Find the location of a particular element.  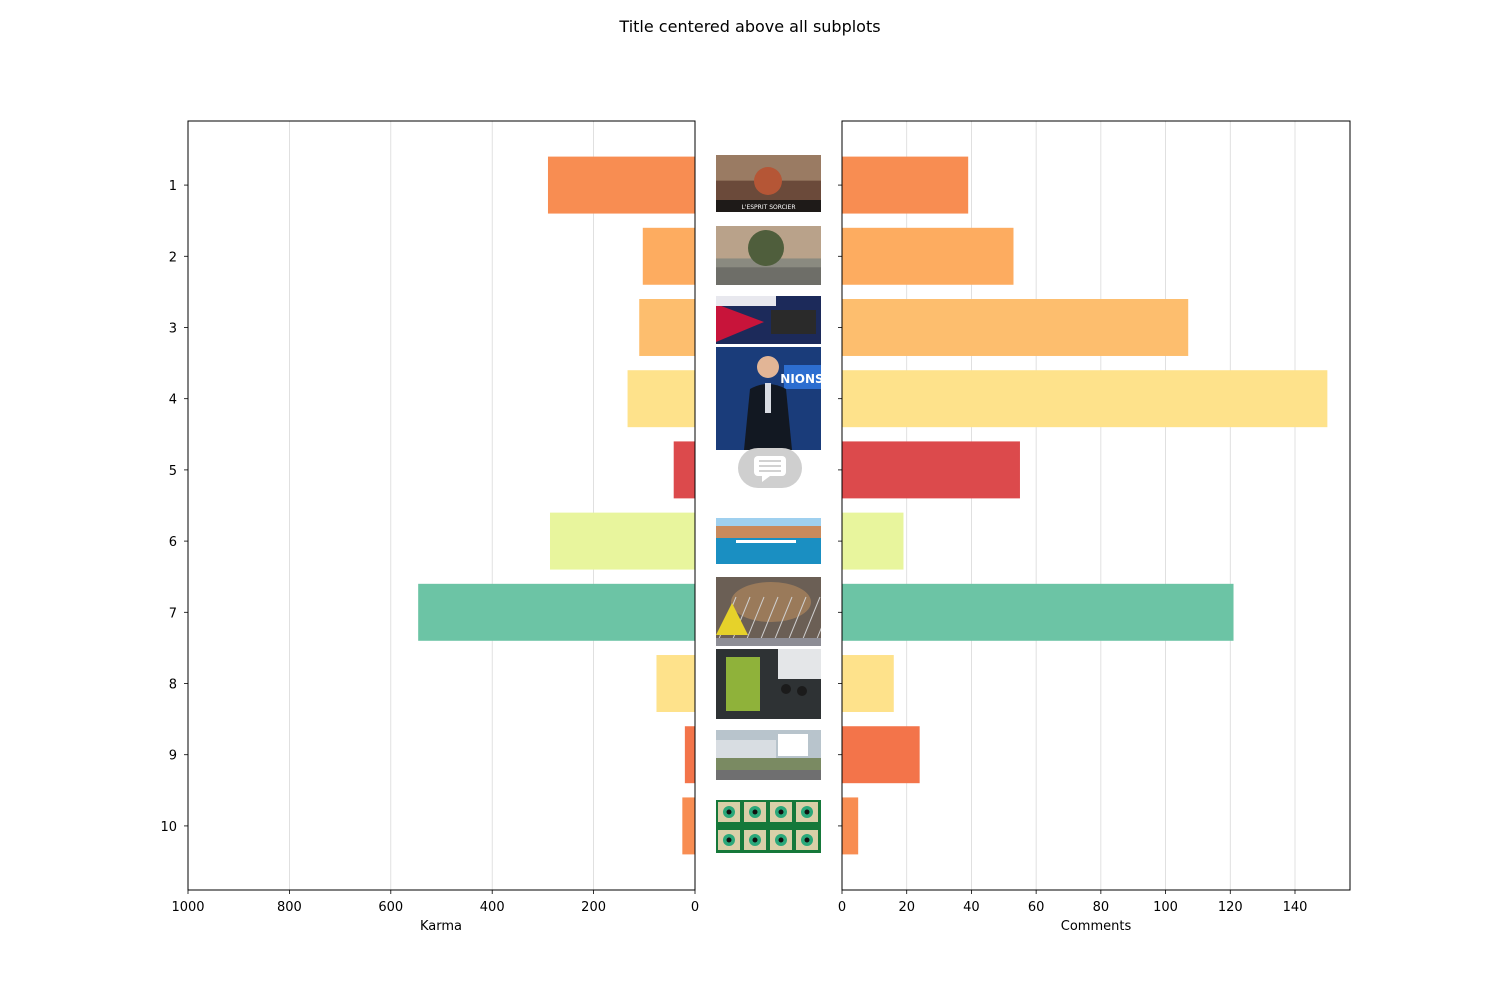

bus-stop-poster-thumbnail is located at coordinates (768, 684).